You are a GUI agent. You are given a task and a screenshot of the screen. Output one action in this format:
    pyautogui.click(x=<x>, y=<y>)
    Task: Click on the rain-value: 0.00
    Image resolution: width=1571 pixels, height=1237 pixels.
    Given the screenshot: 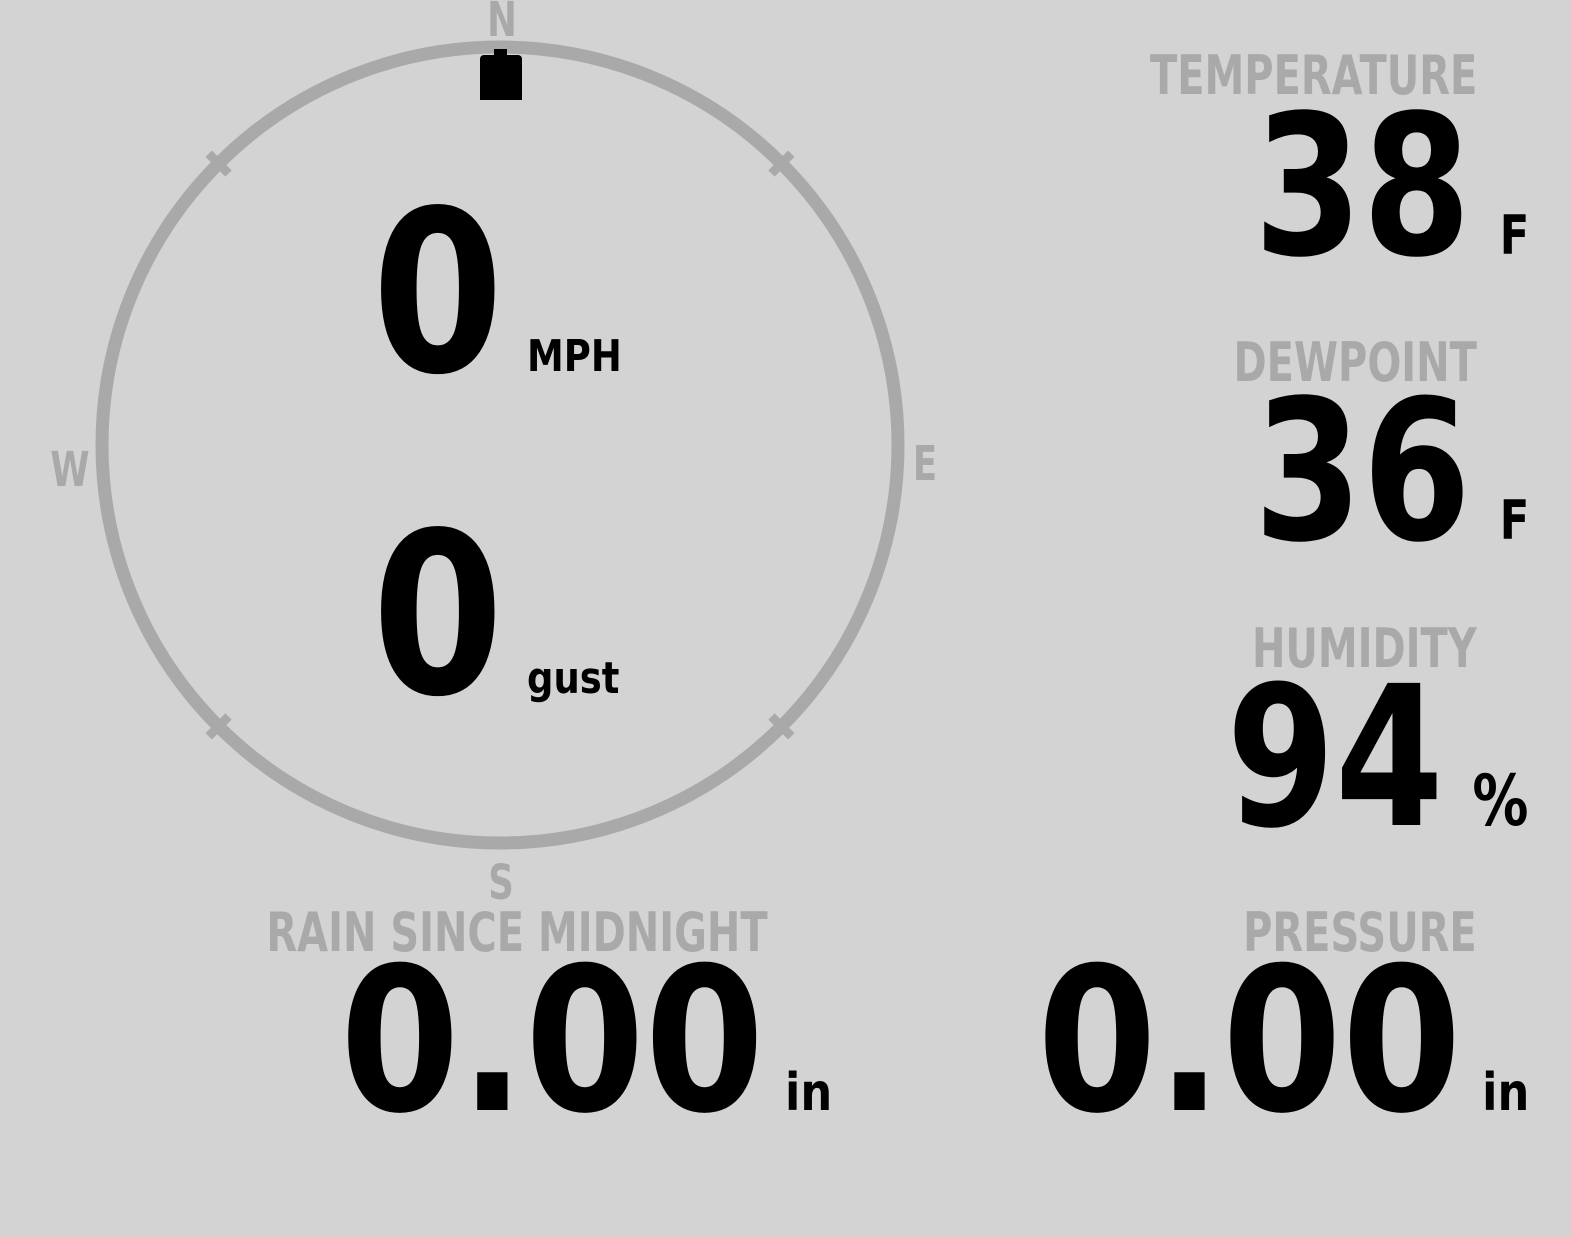 What is the action you would take?
    pyautogui.click(x=552, y=1041)
    